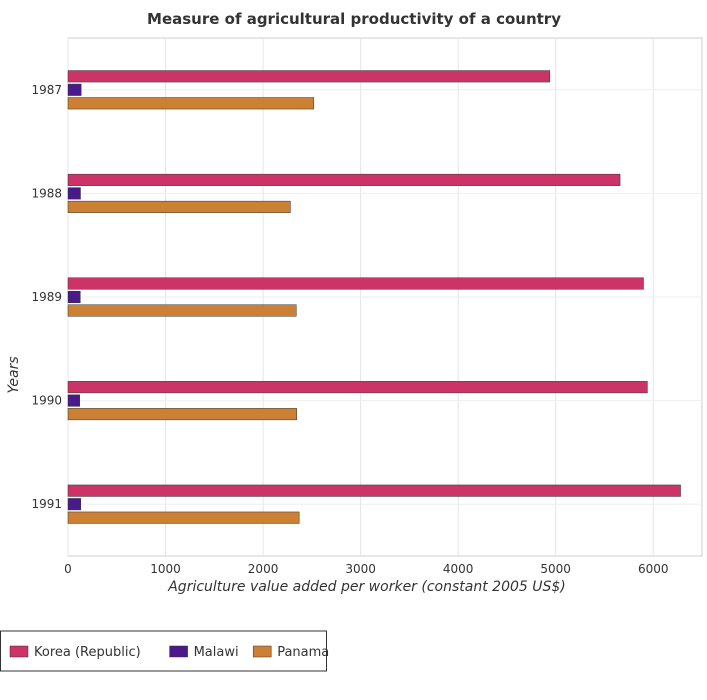 This screenshot has height=700, width=707. I want to click on y-tick-label: 1988, so click(46, 193).